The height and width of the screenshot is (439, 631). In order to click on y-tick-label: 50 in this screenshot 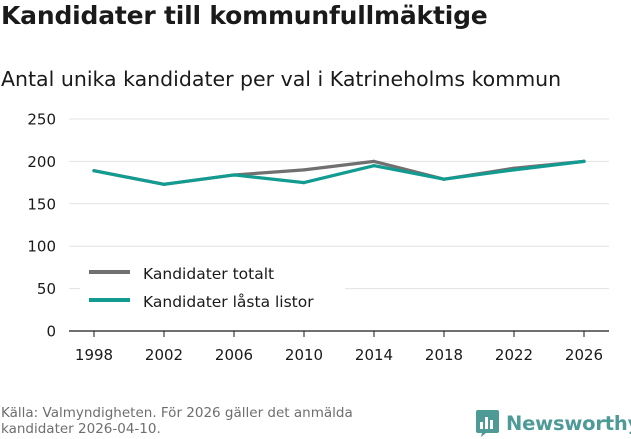, I will do `click(46, 289)`.